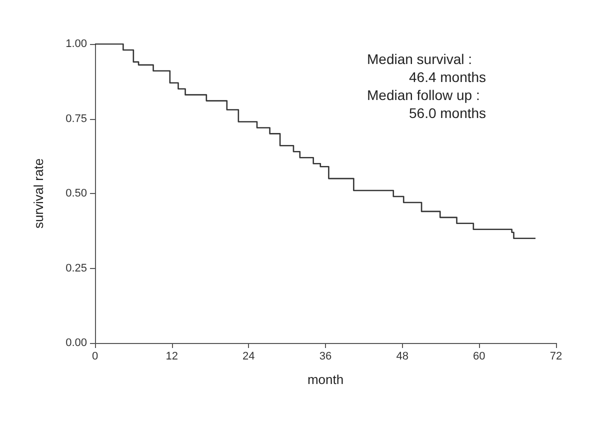  Describe the element at coordinates (76, 118) in the screenshot. I see `y-tick-label: 0.75` at that location.